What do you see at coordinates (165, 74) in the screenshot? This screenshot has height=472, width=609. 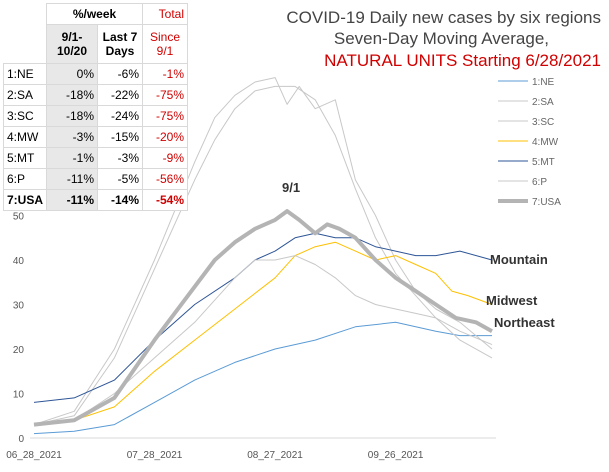 I see `table-cell-c: -1%` at bounding box center [165, 74].